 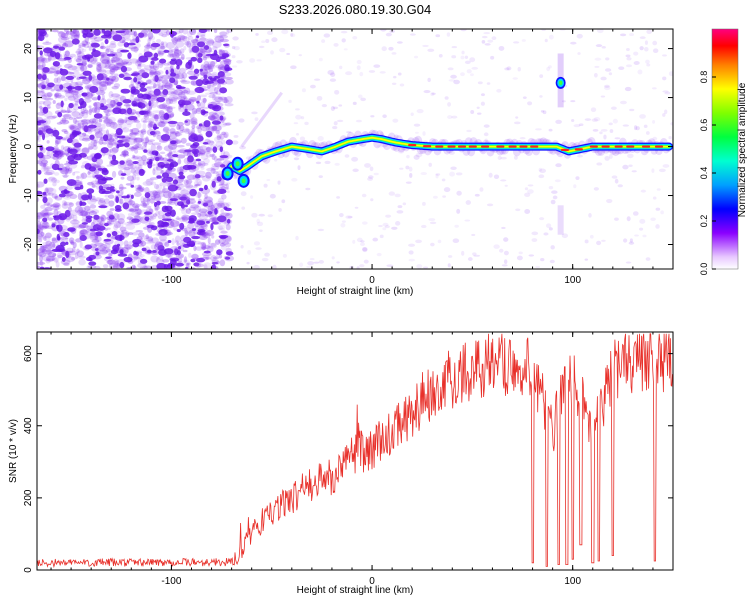 What do you see at coordinates (704, 125) in the screenshot?
I see `colorbar-tick-label: 0.6` at bounding box center [704, 125].